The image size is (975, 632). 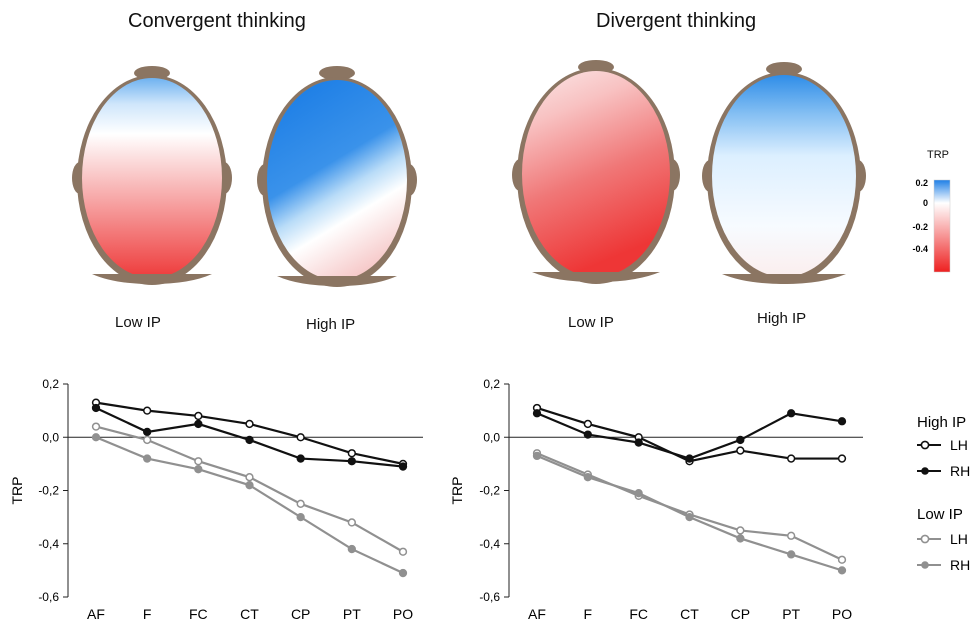 I want to click on head-divergent-high-ip, so click(x=784, y=173).